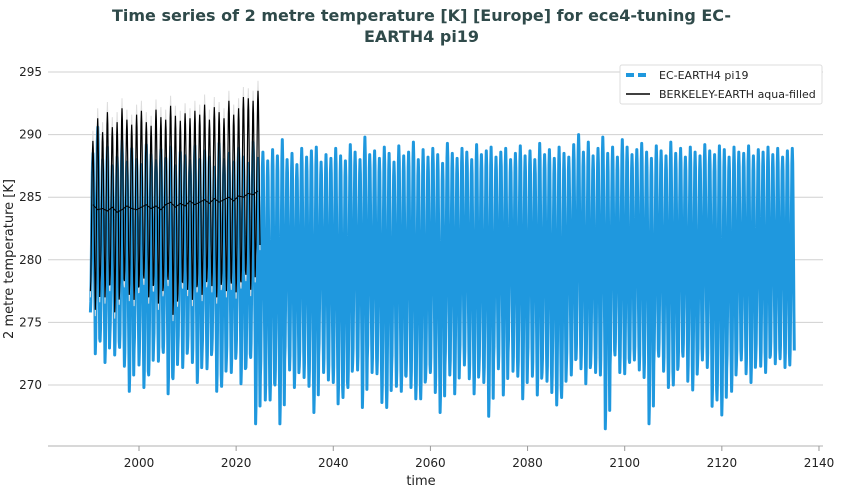  What do you see at coordinates (9, 259) in the screenshot?
I see `y-axis-label: 2 metre temperature [K]` at bounding box center [9, 259].